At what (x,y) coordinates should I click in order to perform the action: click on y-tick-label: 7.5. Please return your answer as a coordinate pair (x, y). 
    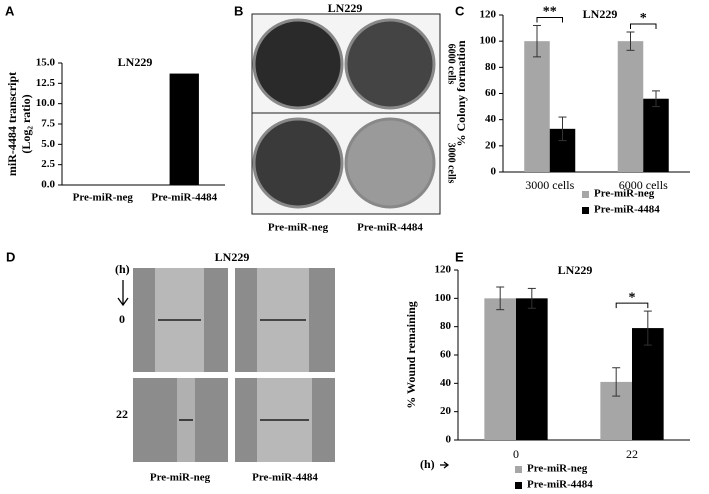
    Looking at the image, I should click on (48, 124).